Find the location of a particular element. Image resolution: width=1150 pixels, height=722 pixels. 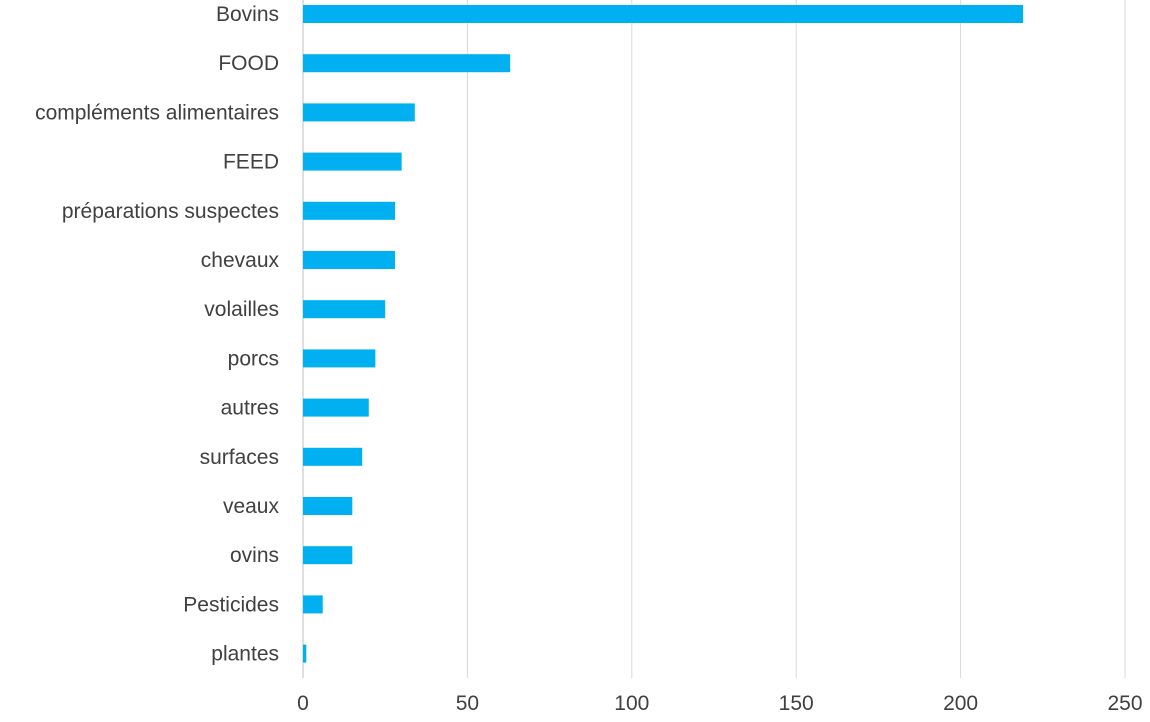

category-label: préparations suspectes is located at coordinates (170, 211).